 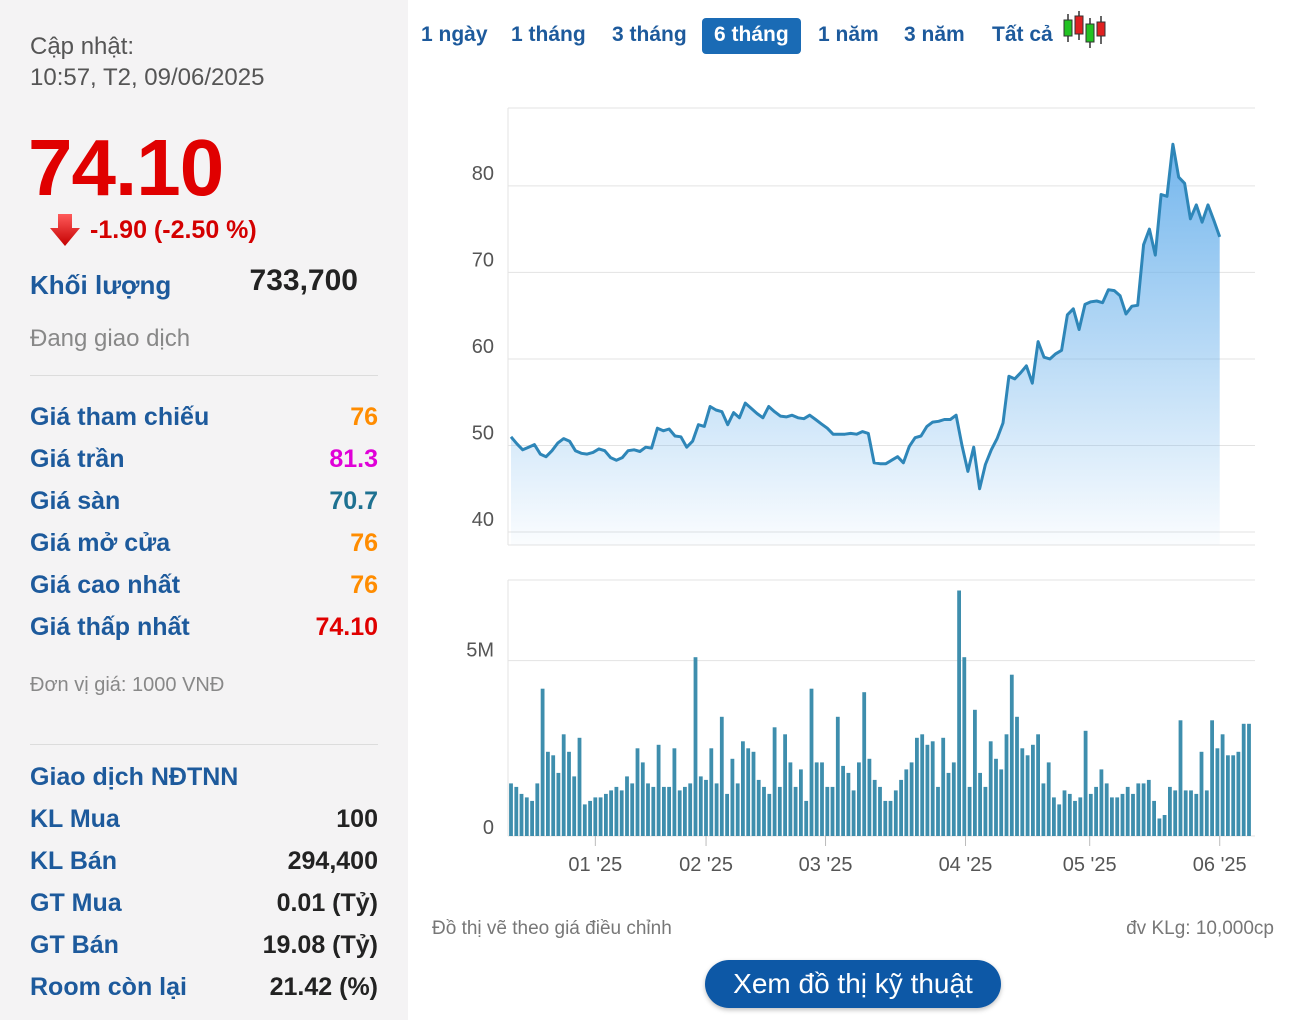 I want to click on floor-price-value: 70.7, so click(x=353, y=501).